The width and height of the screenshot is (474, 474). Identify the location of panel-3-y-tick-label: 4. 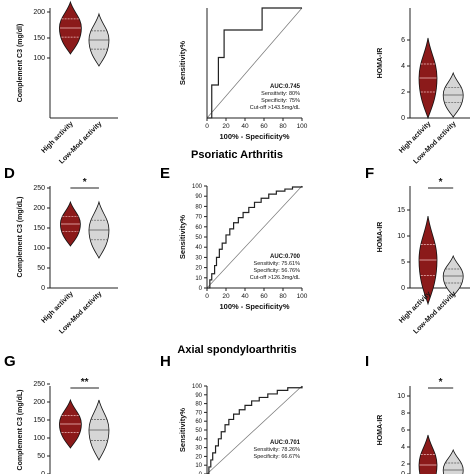
(403, 66).